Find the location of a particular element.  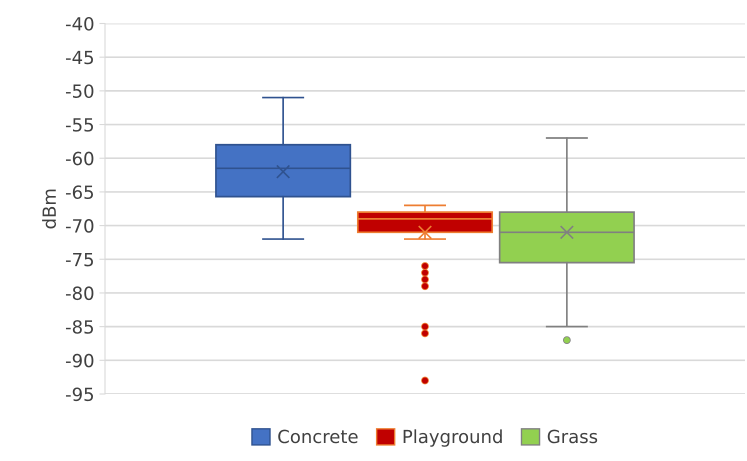

y-tick-label: -65 is located at coordinates (80, 192).